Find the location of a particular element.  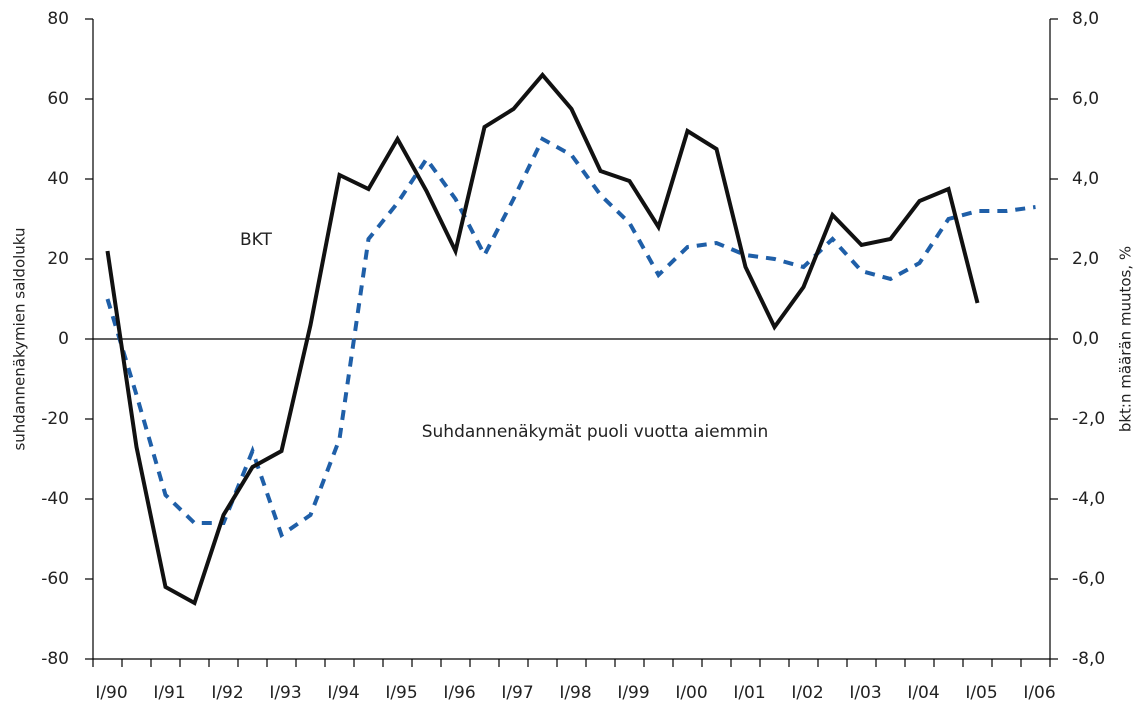

x-tick-label: I/93 is located at coordinates (285, 693).